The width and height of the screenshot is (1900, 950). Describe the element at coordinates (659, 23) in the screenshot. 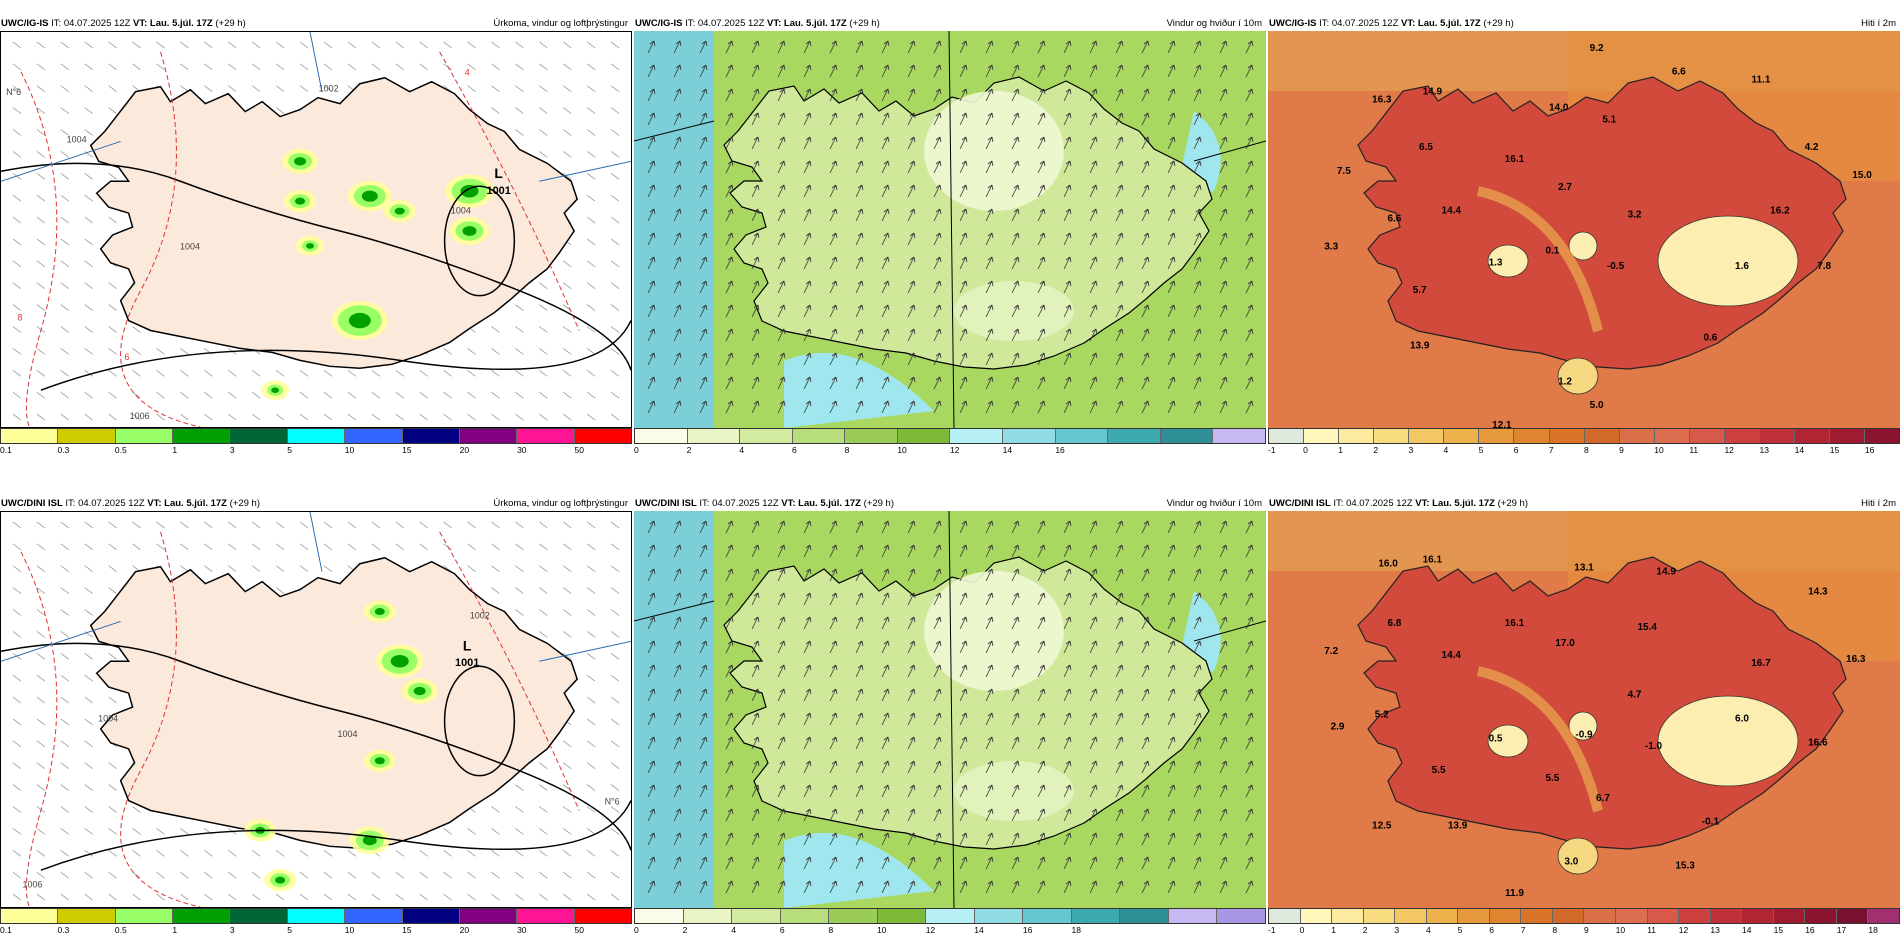

I see `model-name: UWC/IG-IS` at that location.